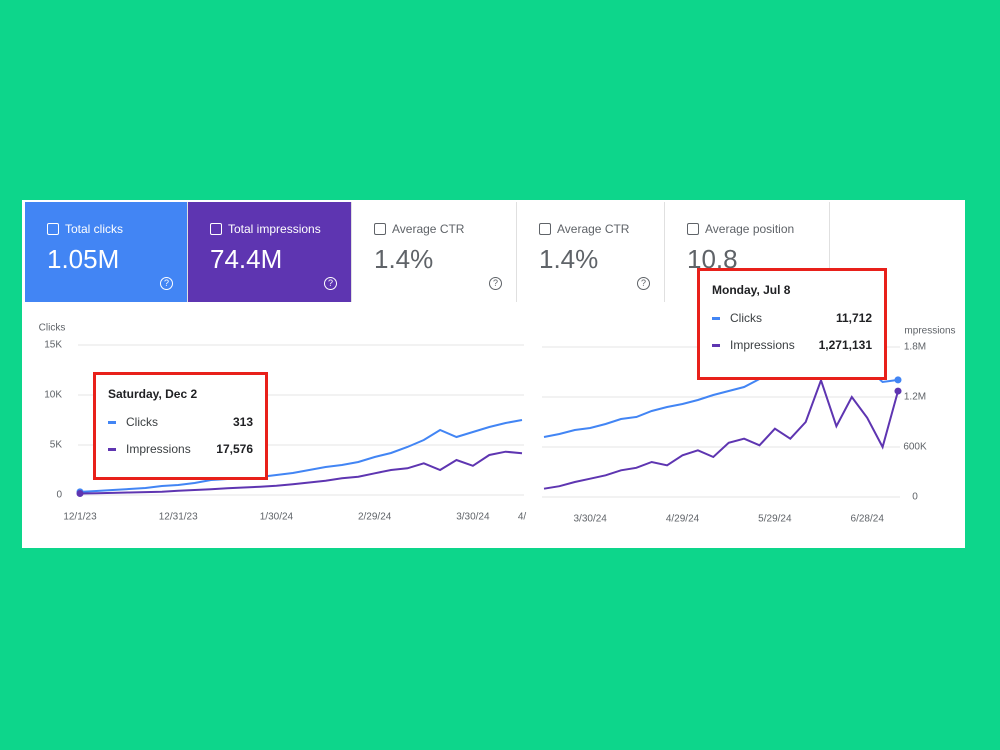  What do you see at coordinates (153, 394) in the screenshot?
I see `tooltip-date: Saturday, Dec 2` at bounding box center [153, 394].